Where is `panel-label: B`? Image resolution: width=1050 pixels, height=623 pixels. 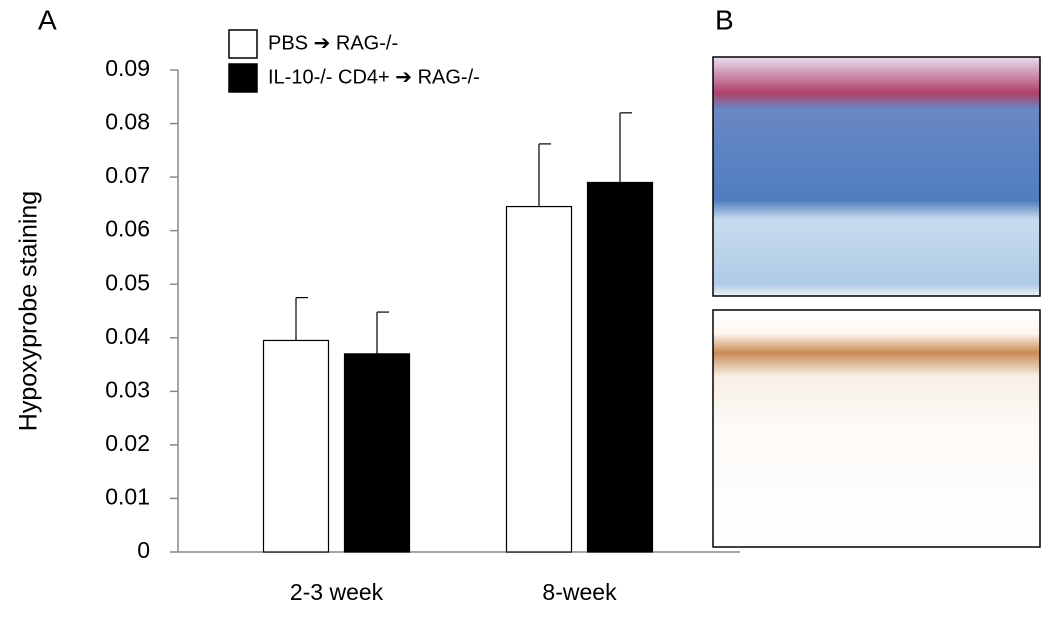
panel-label: B is located at coordinates (724, 19).